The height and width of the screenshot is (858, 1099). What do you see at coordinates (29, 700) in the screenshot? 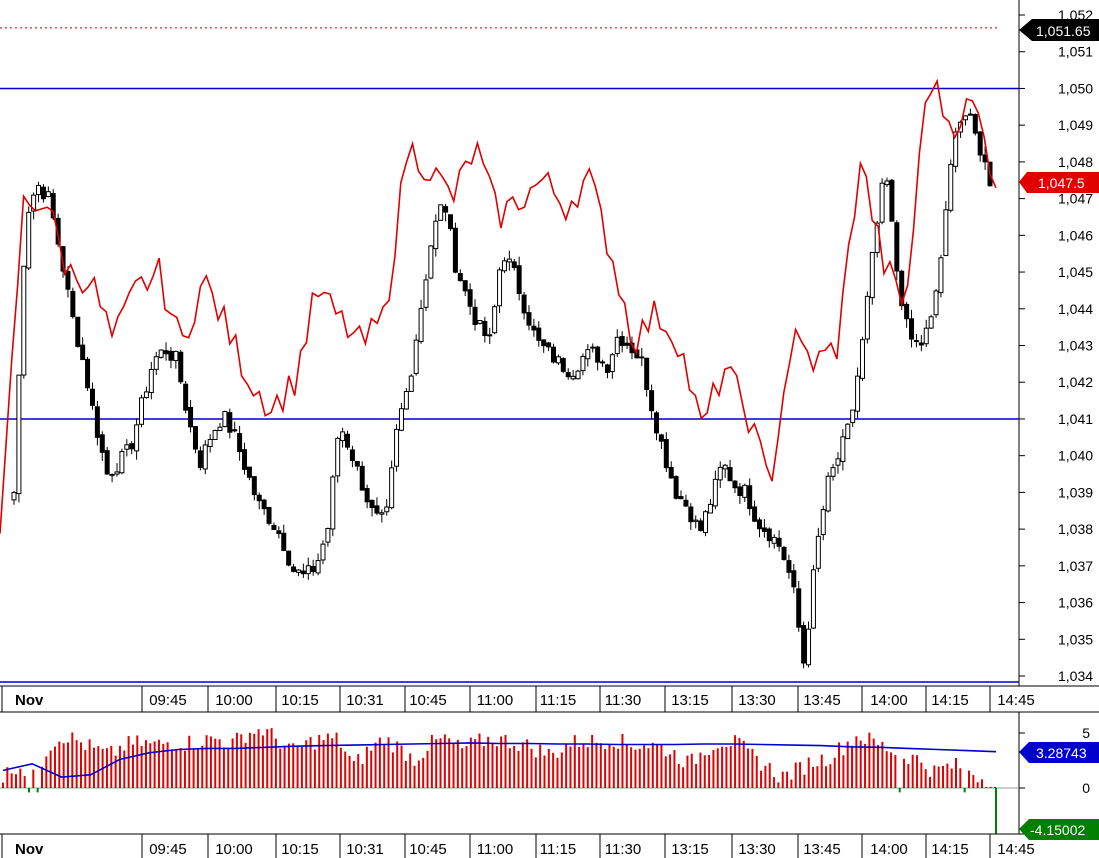
I see `time-axis-date: Nov` at bounding box center [29, 700].